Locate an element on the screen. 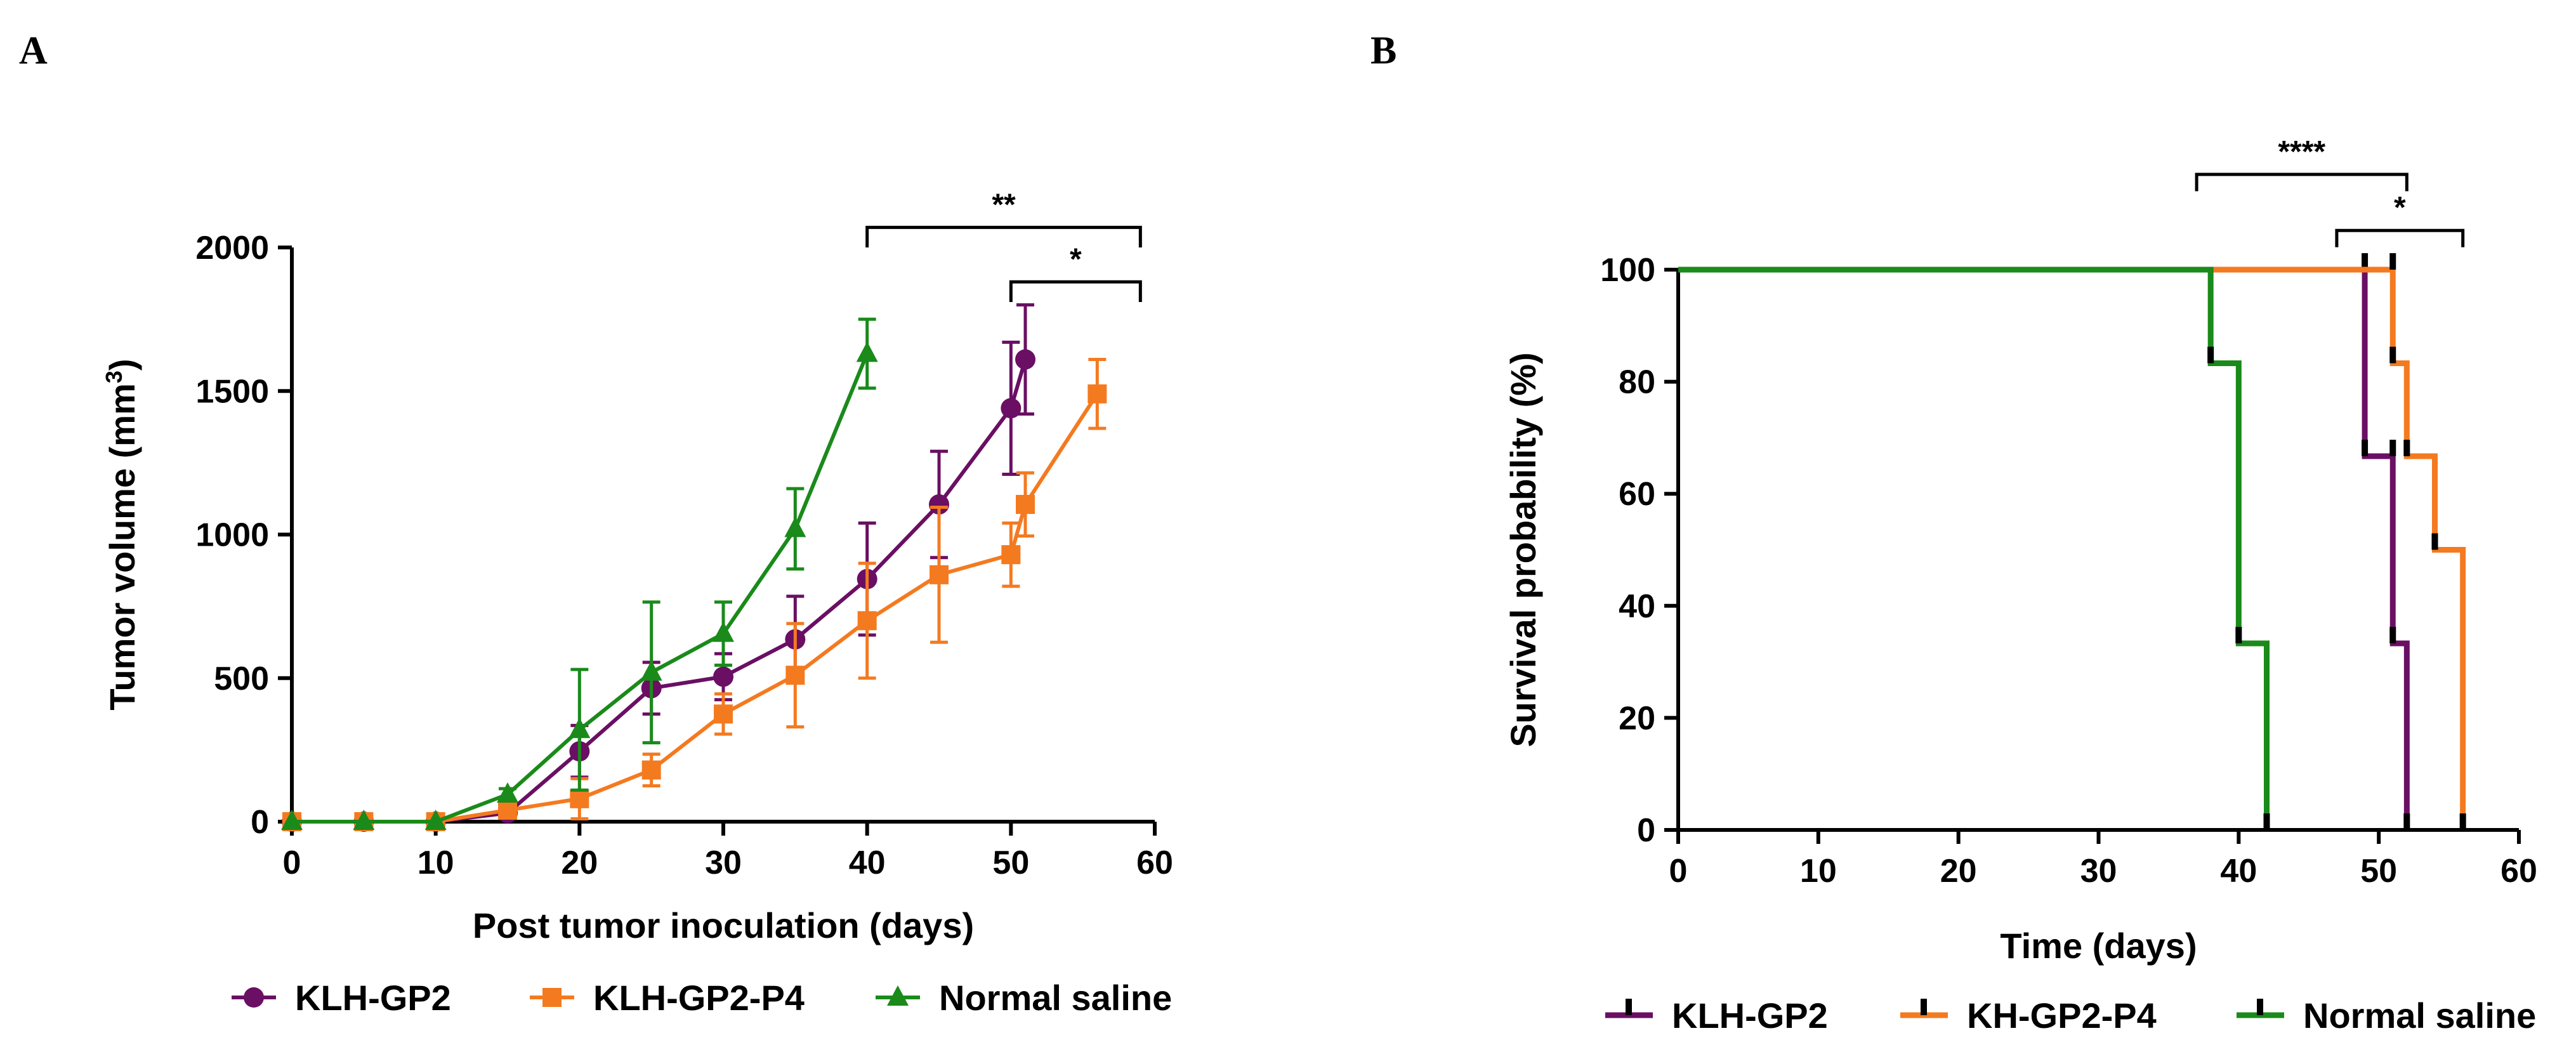 The width and height of the screenshot is (2576, 1052). legend-a: KLH-GP2 KLH-GP2-P4 Normal saline is located at coordinates (702, 998).